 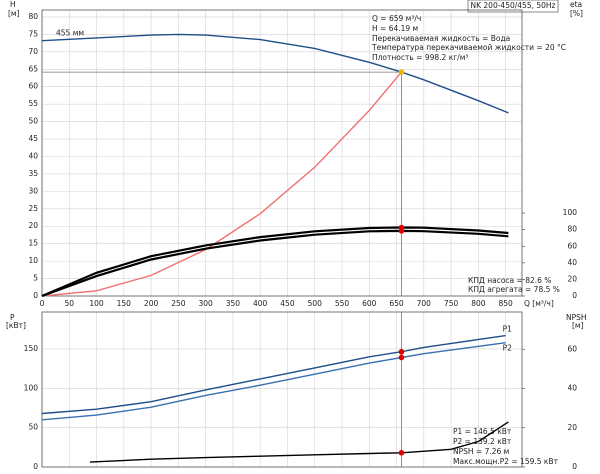 What do you see at coordinates (478, 303) in the screenshot?
I see `x-tick-label: 800` at bounding box center [478, 303].